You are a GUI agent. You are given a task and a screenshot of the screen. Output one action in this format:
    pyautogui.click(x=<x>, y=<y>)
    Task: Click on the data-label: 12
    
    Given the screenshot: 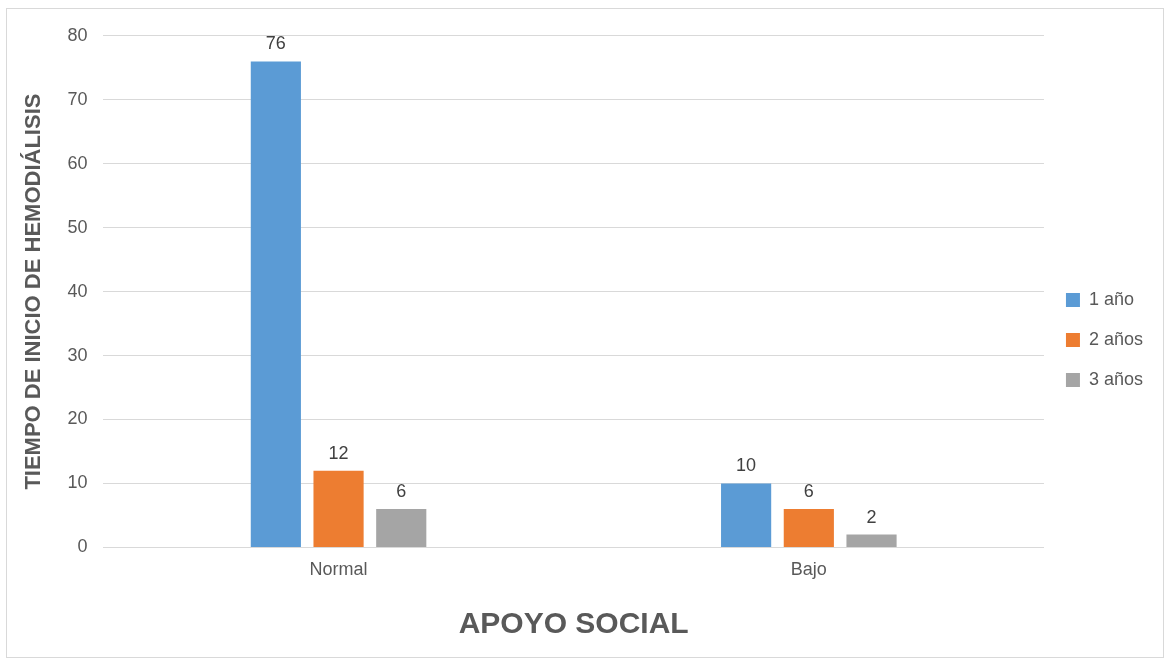 What is the action you would take?
    pyautogui.click(x=338, y=452)
    